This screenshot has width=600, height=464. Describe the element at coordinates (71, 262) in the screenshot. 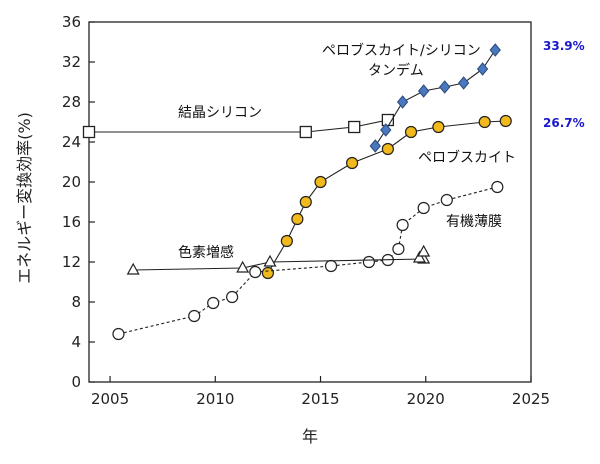

I see `y-tick-label-3: 12` at that location.